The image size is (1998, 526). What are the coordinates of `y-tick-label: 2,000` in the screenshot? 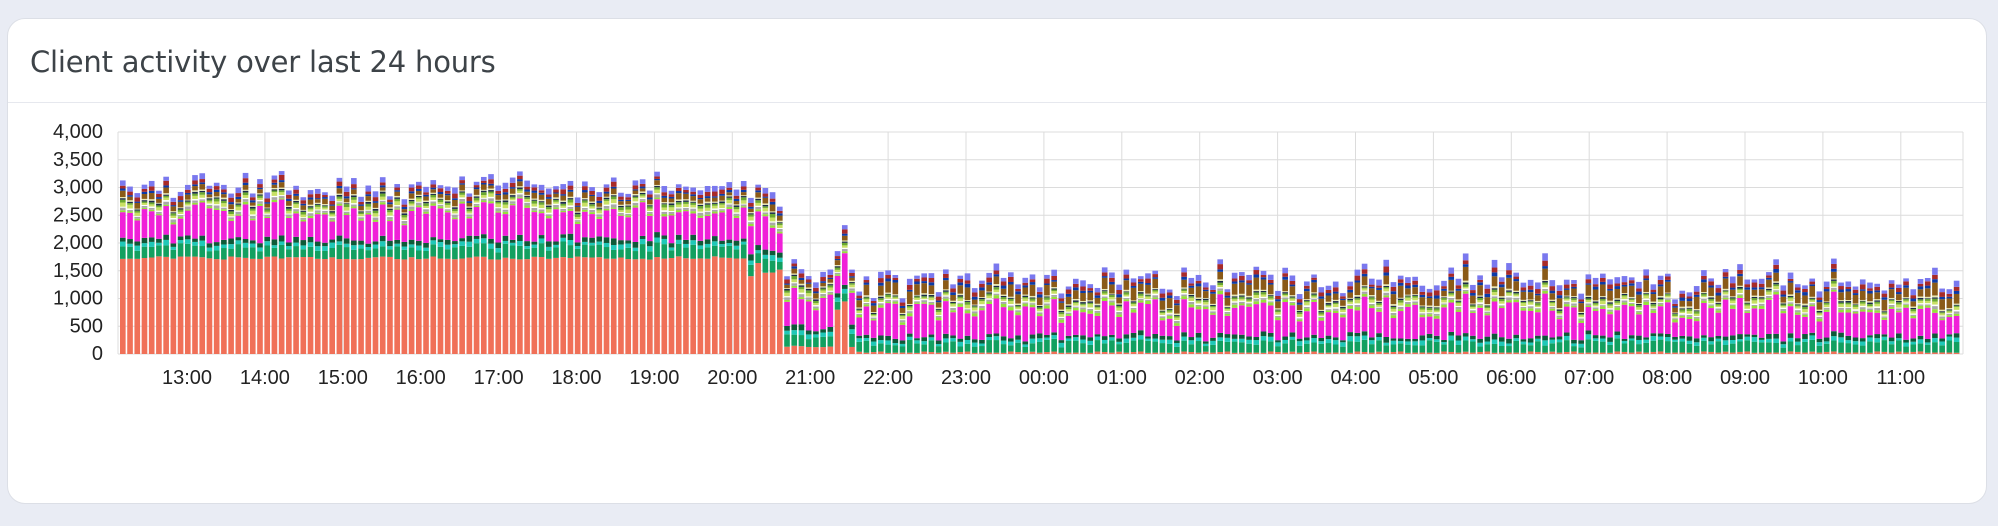 It's located at (78, 243).